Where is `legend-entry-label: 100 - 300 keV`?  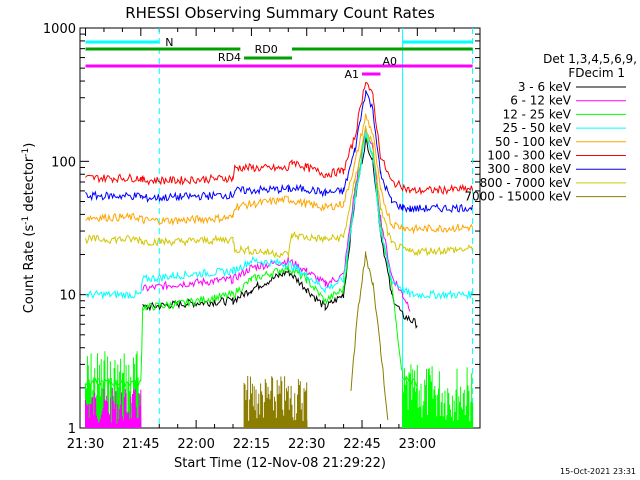 legend-entry-label: 100 - 300 keV is located at coordinates (529, 156).